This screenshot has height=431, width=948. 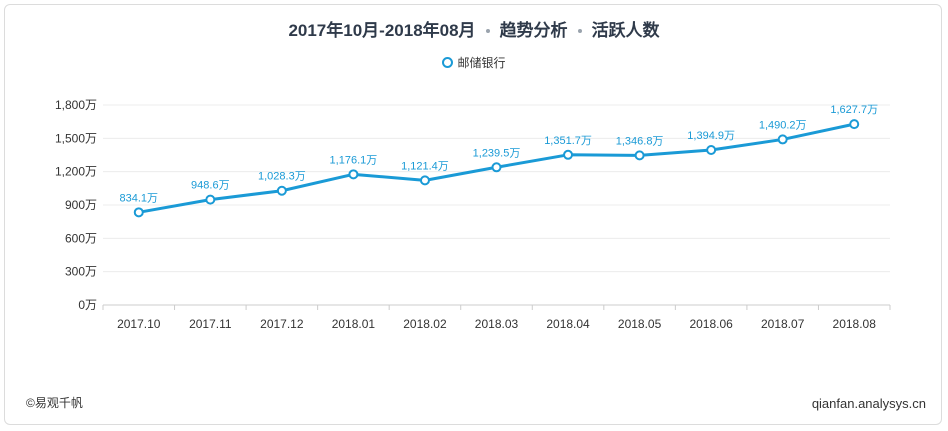 What do you see at coordinates (854, 110) in the screenshot?
I see `data-label: 1,627.7万` at bounding box center [854, 110].